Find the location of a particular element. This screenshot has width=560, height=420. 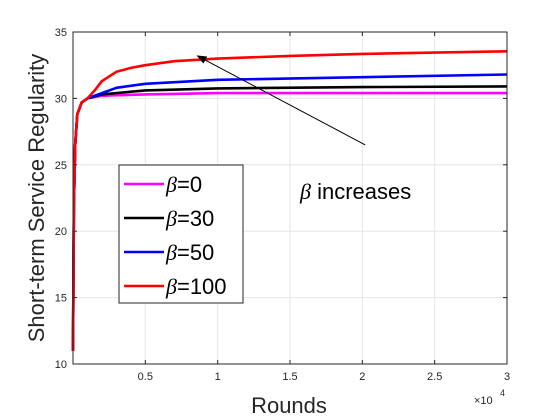

legend-value: =100 is located at coordinates (202, 286).